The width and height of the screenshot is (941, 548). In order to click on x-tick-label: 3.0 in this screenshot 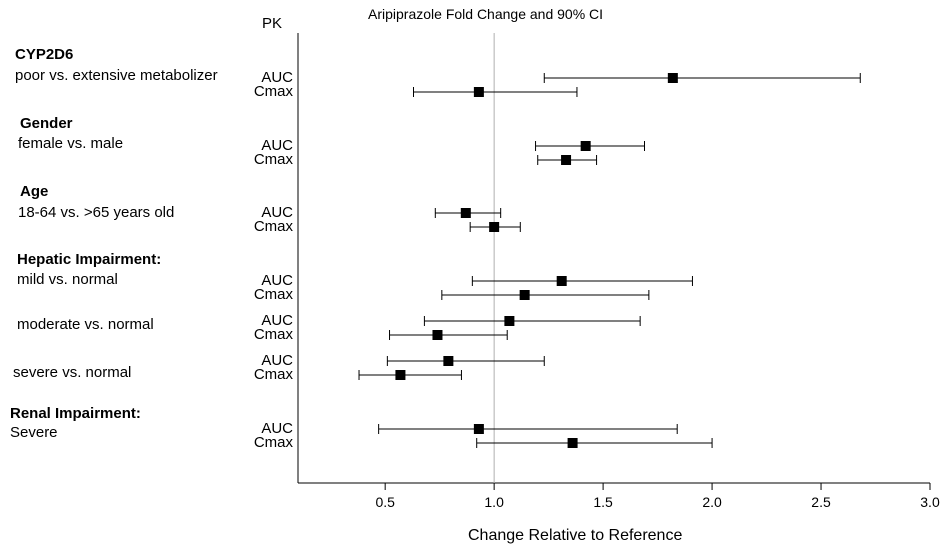, I will do `click(930, 502)`.